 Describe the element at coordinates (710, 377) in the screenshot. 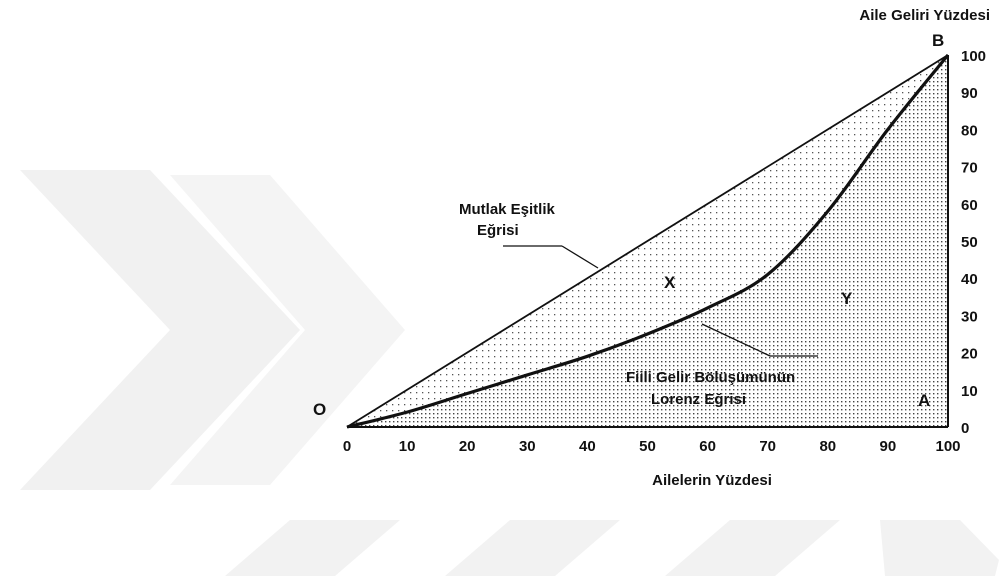

I see `lorenz-annotation-line1: Fiili Gelir Bölüşümünün` at that location.